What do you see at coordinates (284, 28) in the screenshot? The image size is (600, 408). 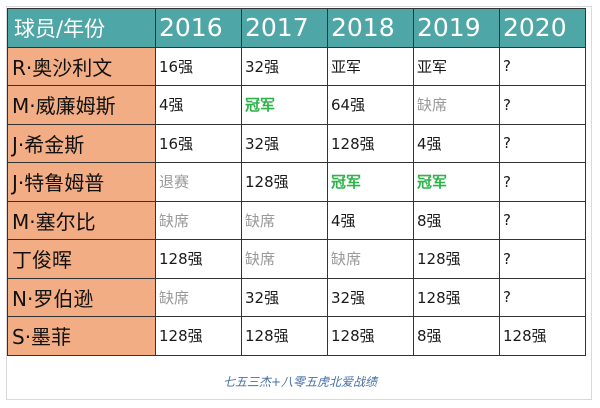 I see `year-header: 2017` at bounding box center [284, 28].